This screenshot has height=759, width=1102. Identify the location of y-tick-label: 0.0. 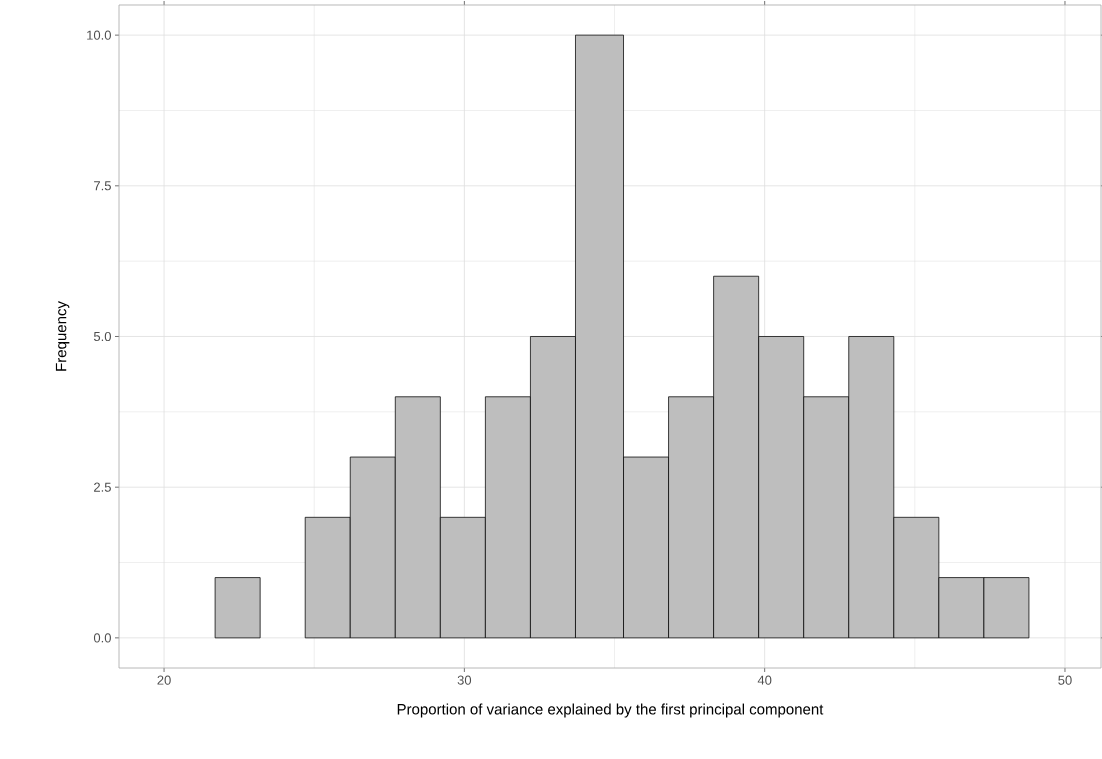
(102, 638).